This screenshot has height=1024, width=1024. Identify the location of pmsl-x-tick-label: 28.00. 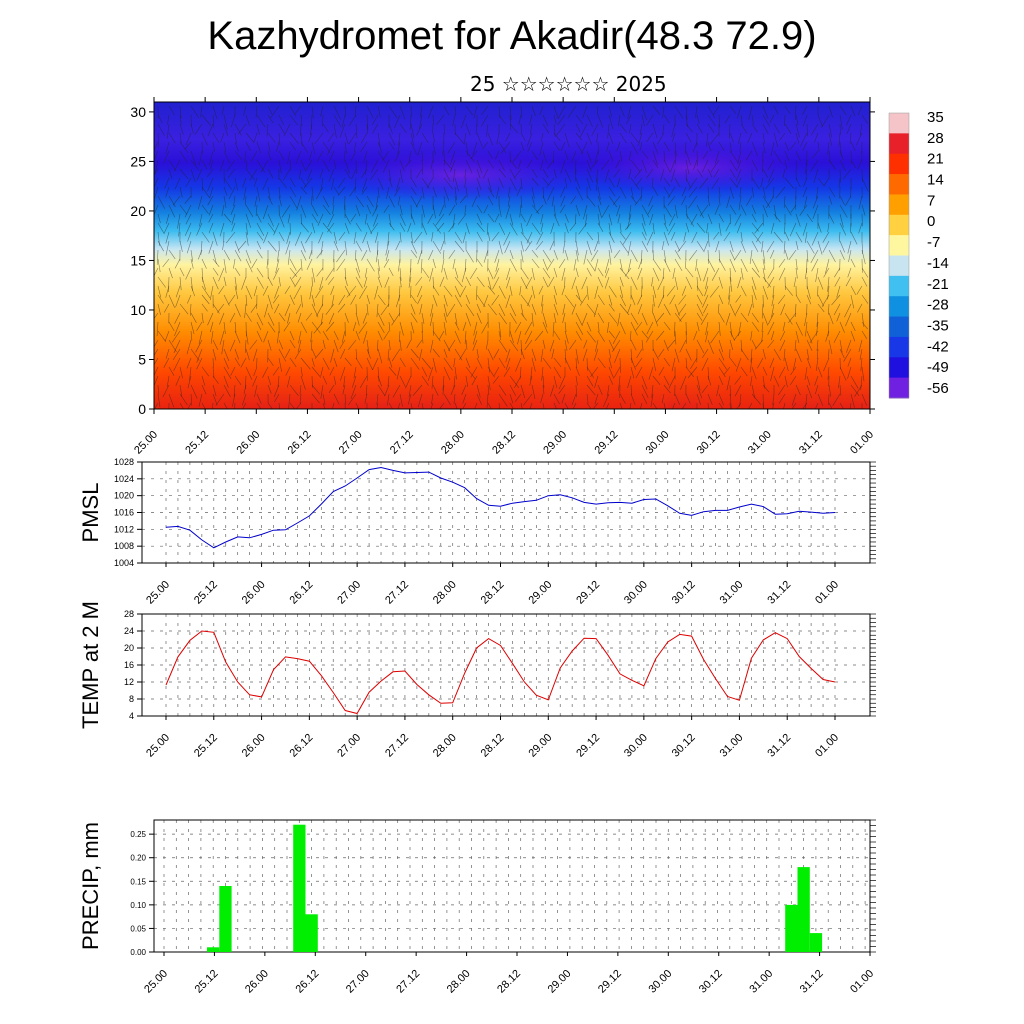
(445, 593).